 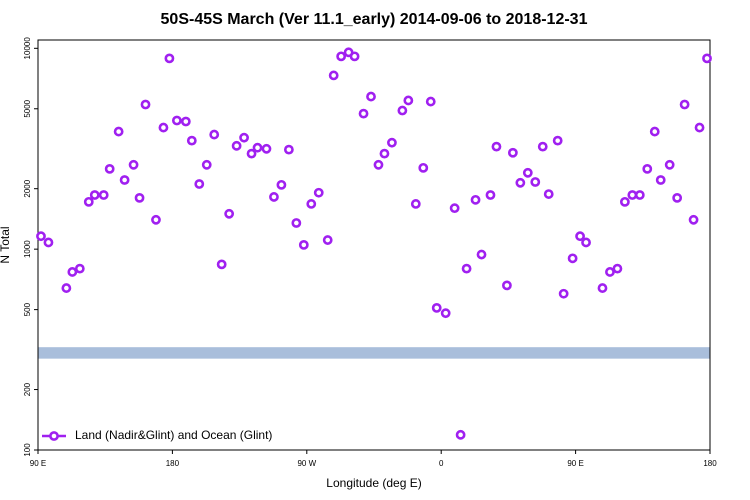 I want to click on legend-label: Land (Nadir&Glint) and Ocean (Glint), so click(x=173, y=435).